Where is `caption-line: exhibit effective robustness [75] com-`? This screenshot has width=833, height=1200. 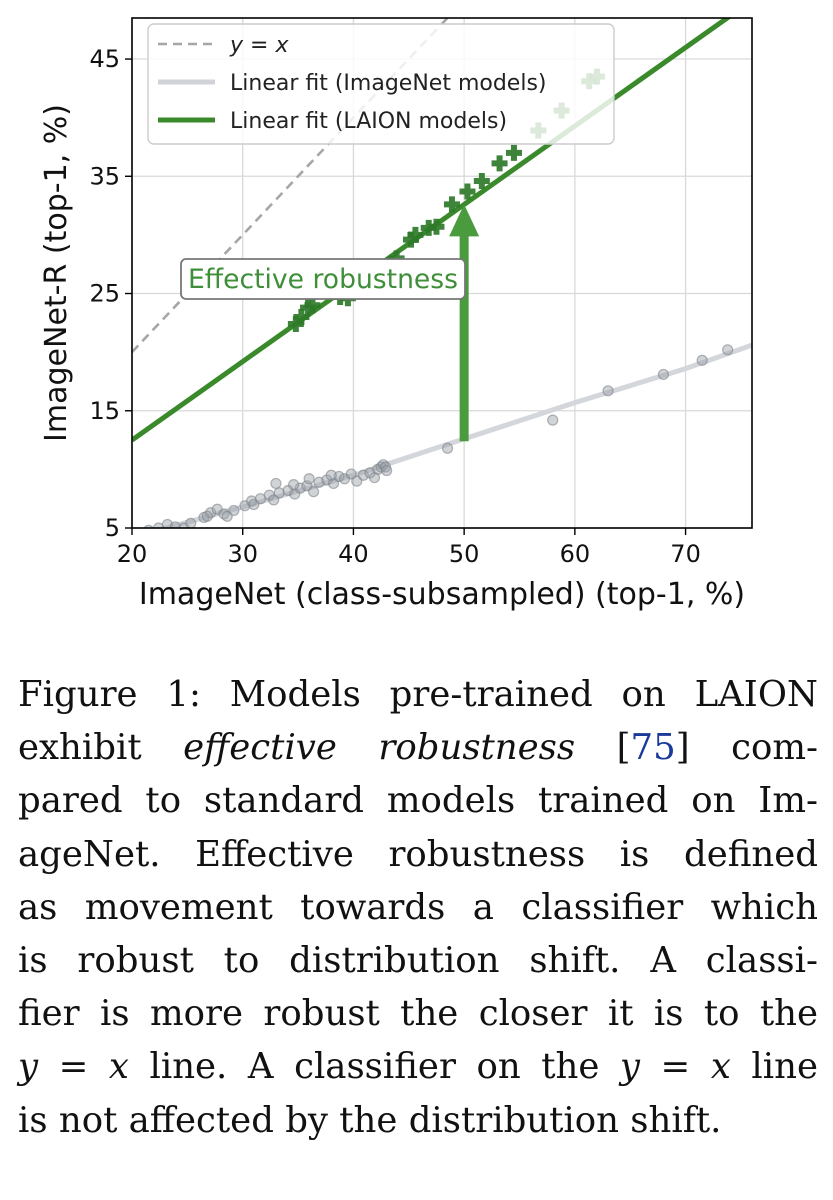 caption-line: exhibit effective robustness [75] com- is located at coordinates (418, 747).